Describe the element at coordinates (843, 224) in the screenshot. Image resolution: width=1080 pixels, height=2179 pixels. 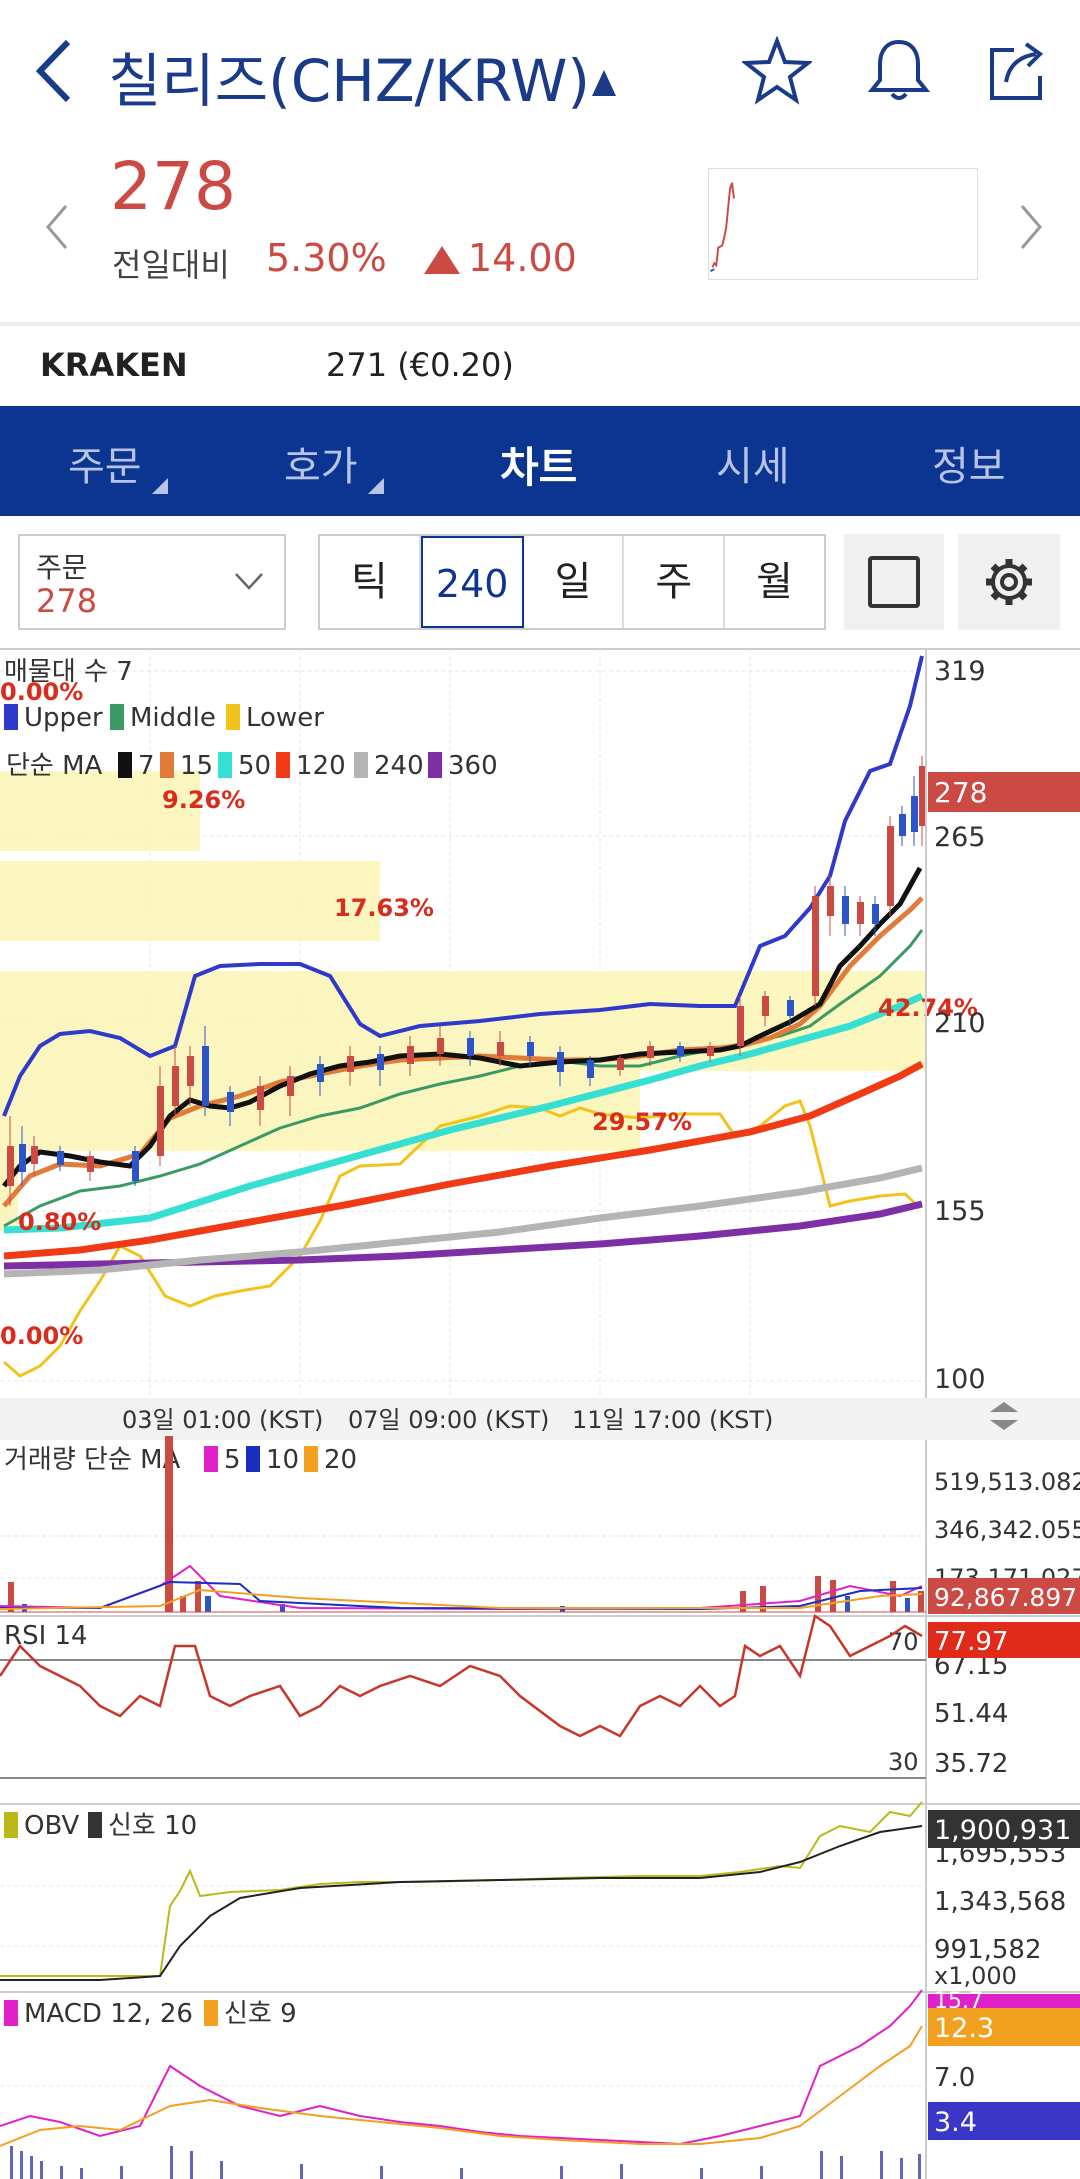
I see `sparkline` at that location.